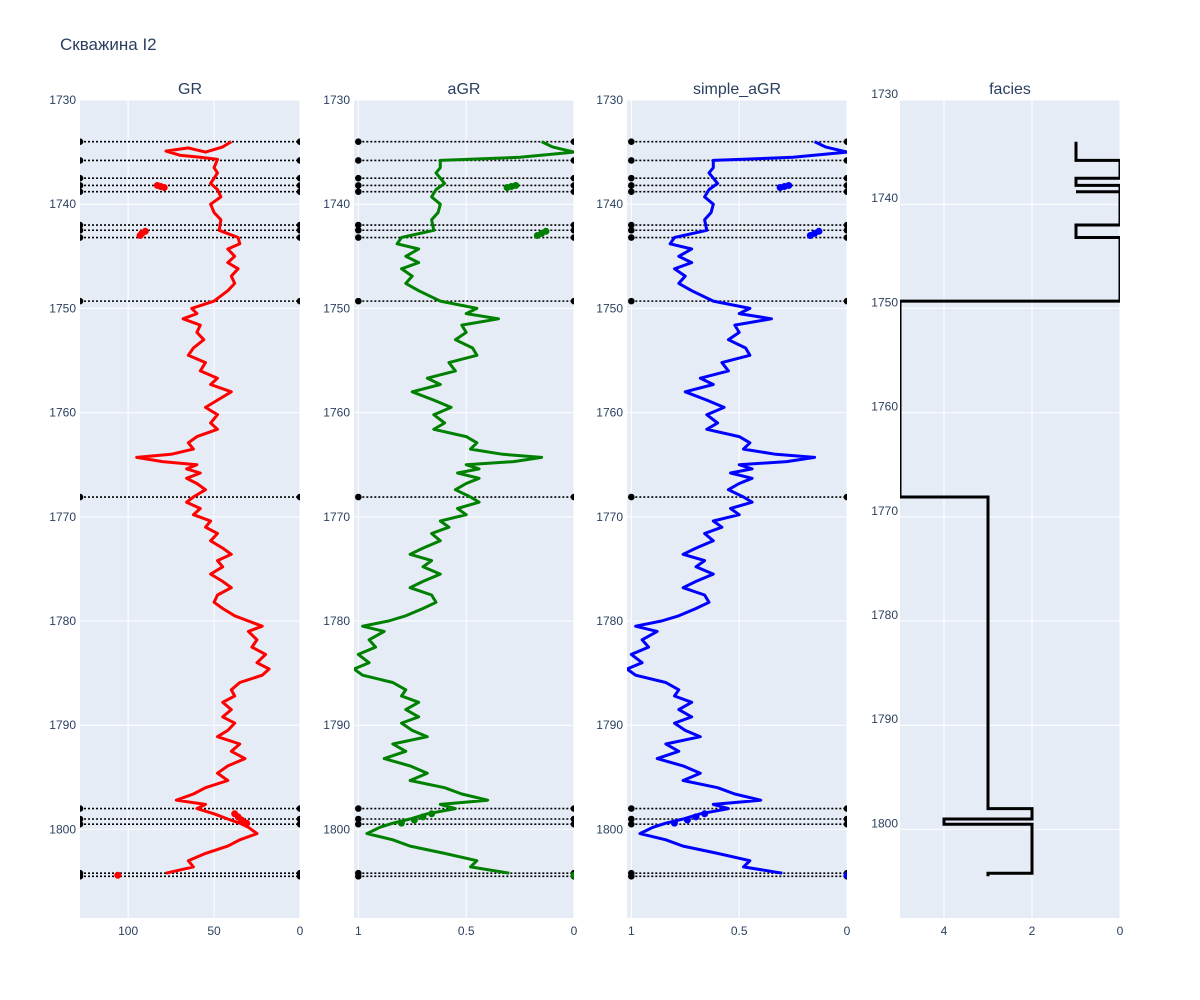 Image resolution: width=1200 pixels, height=1000 pixels. What do you see at coordinates (1010, 89) in the screenshot?
I see `panel-title: facies` at bounding box center [1010, 89].